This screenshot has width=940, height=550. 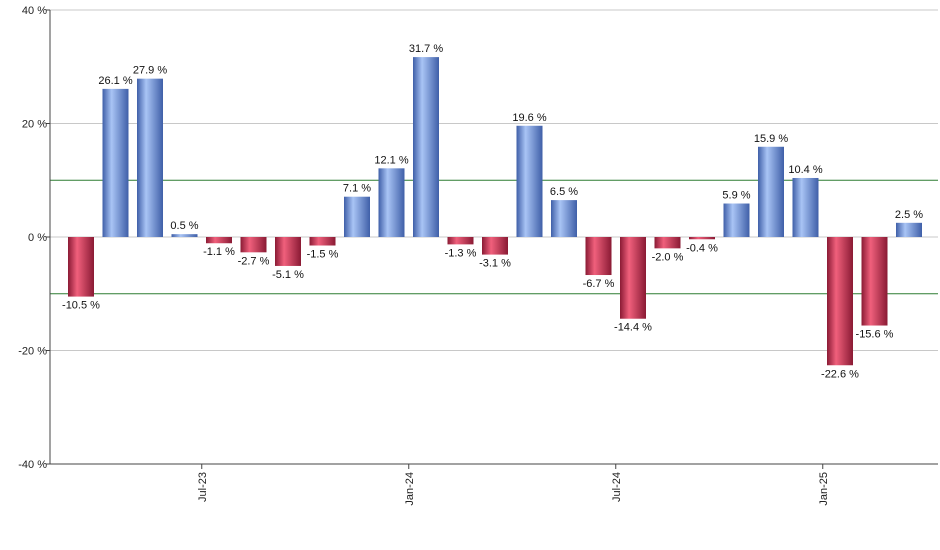 What do you see at coordinates (81, 306) in the screenshot?
I see `bar-value-label: -10.5 %` at bounding box center [81, 306].